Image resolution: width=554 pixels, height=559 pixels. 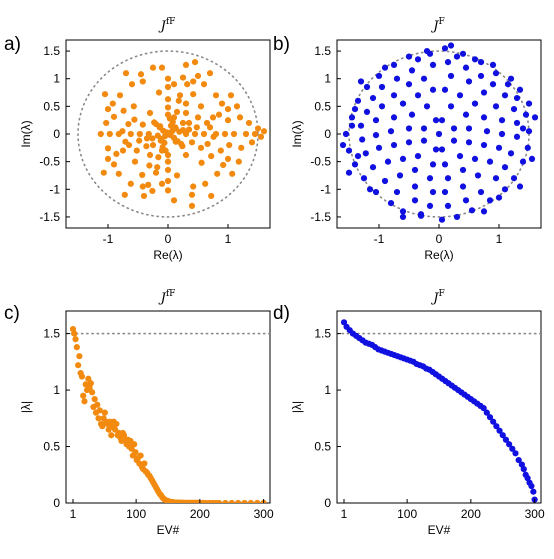 What do you see at coordinates (297, 133) in the screenshot?
I see `y-axis-label: Im(λ)` at bounding box center [297, 133].